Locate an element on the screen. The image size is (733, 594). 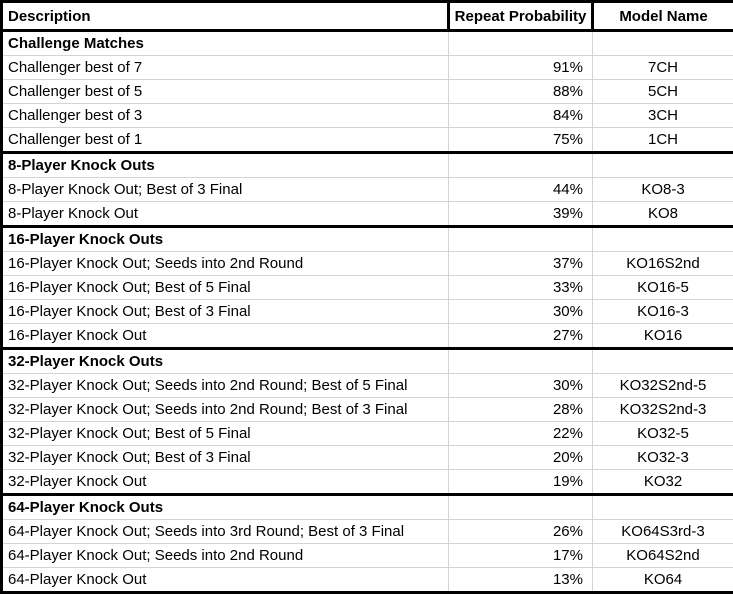
probability-cell: 37% is located at coordinates (521, 264).